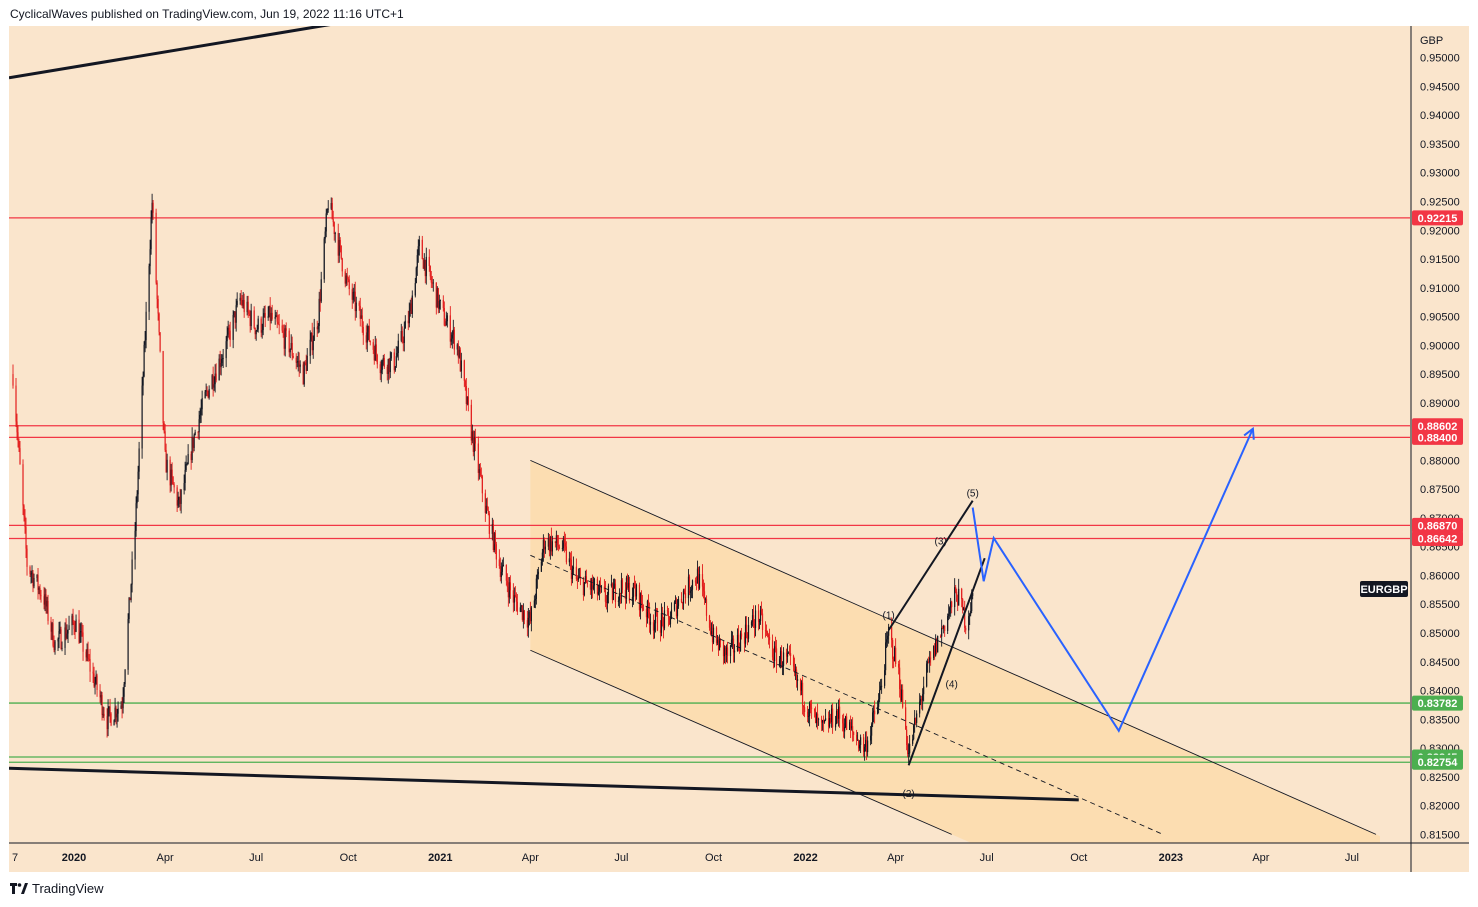 This screenshot has height=907, width=1478. I want to click on x-tick-label-10: Apr, so click(895, 858).